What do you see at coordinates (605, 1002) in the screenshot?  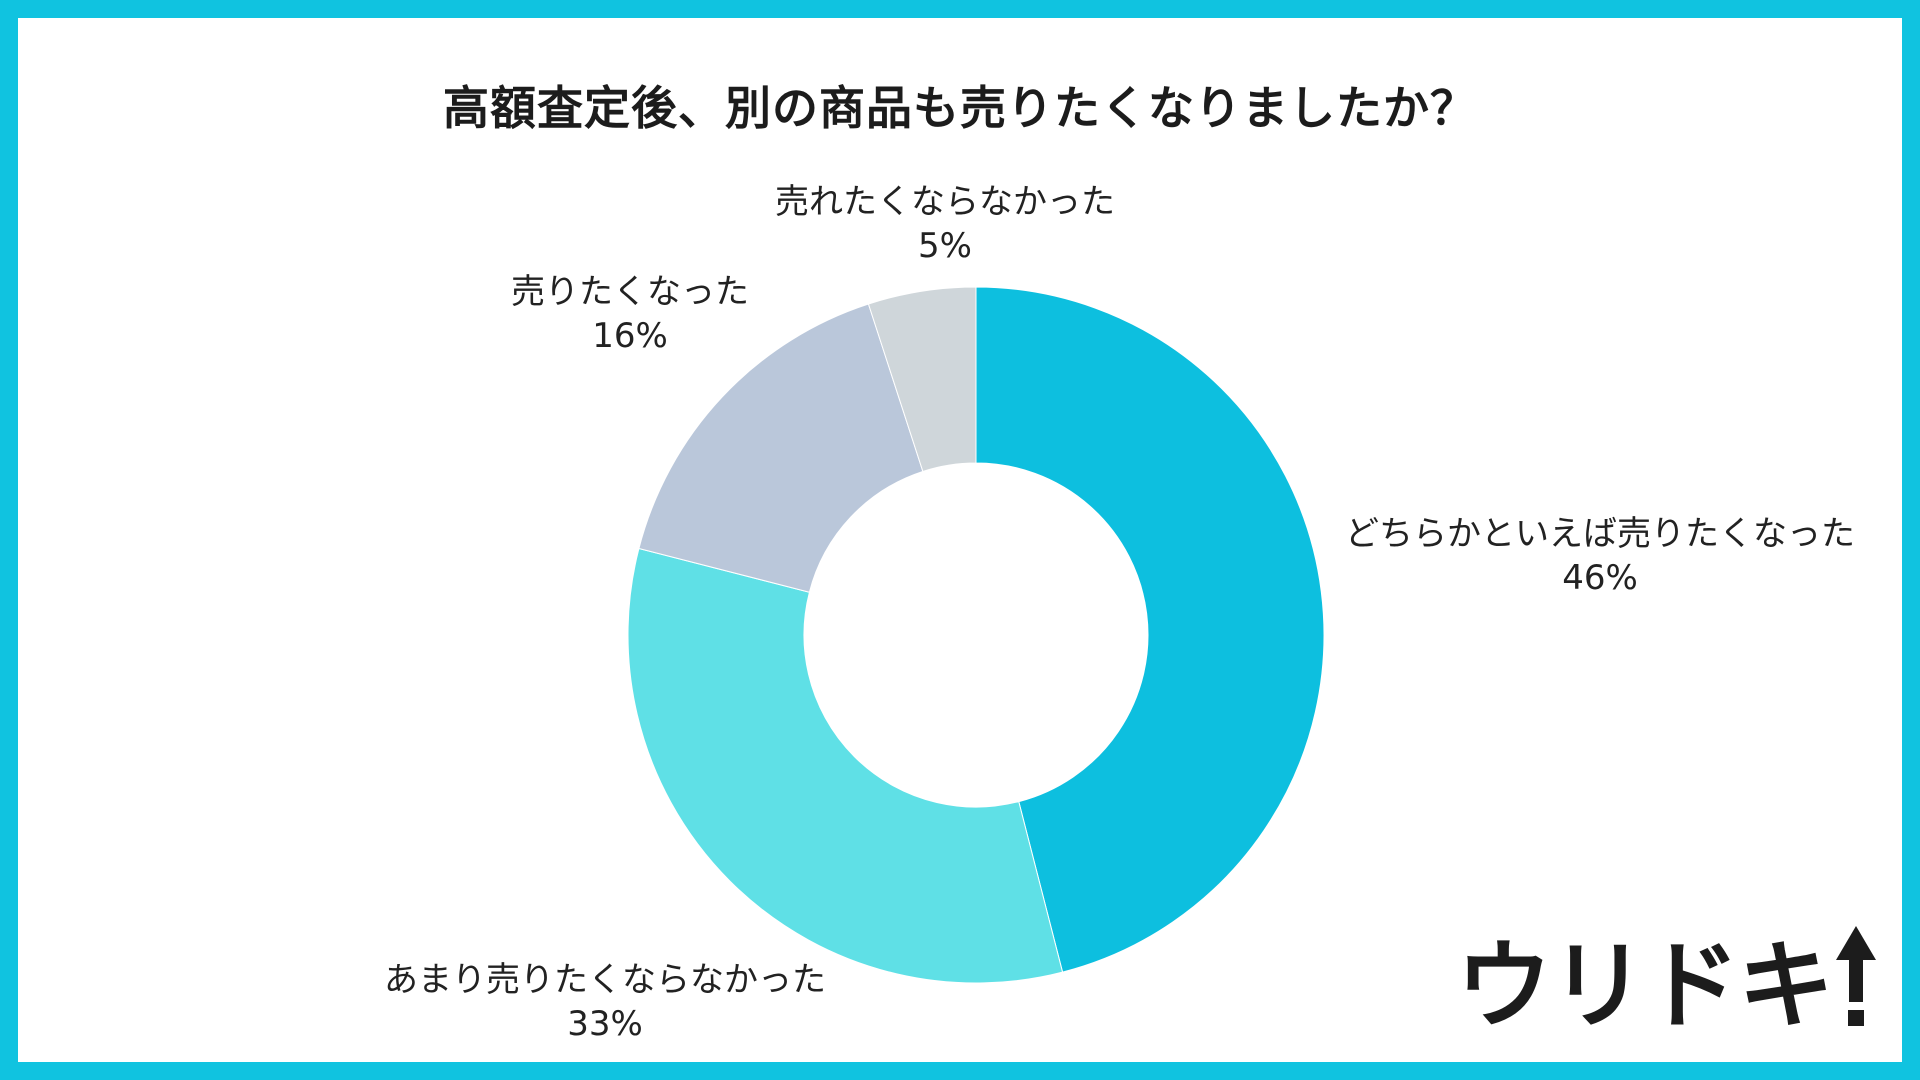 I see `slice-label-not-really-wanted: あまり売りたくならなかった 33%` at bounding box center [605, 1002].